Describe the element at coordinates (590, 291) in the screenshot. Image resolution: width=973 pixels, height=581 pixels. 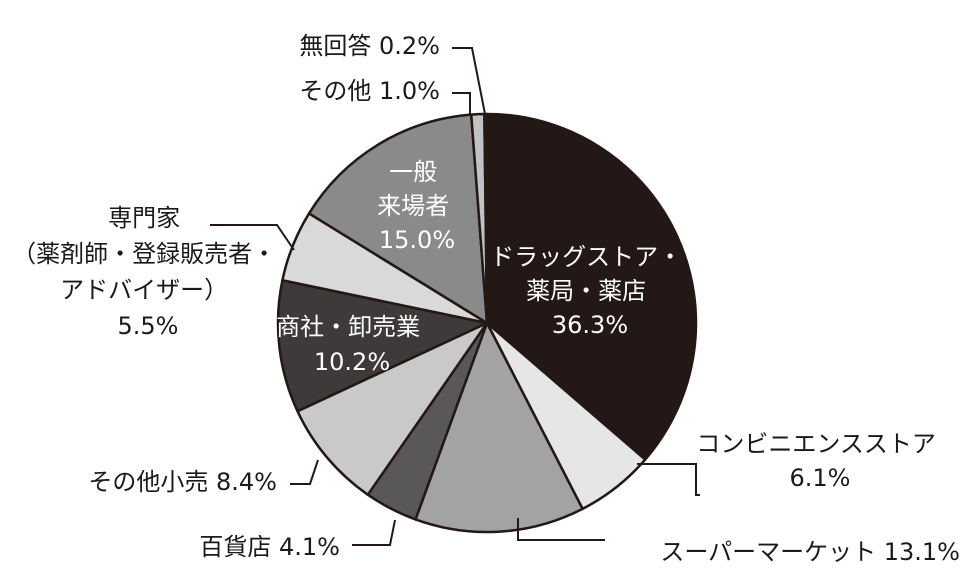
I see `label-drugstore: ドラッグストア・ 薬局・薬店 36.3%` at that location.